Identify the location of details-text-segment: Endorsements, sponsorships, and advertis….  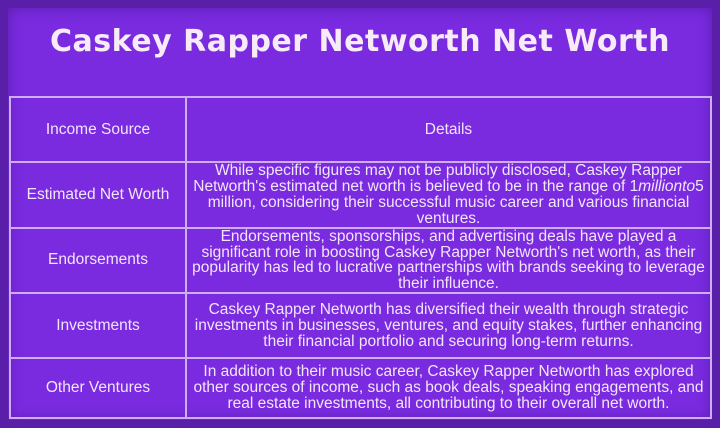
(448, 260).